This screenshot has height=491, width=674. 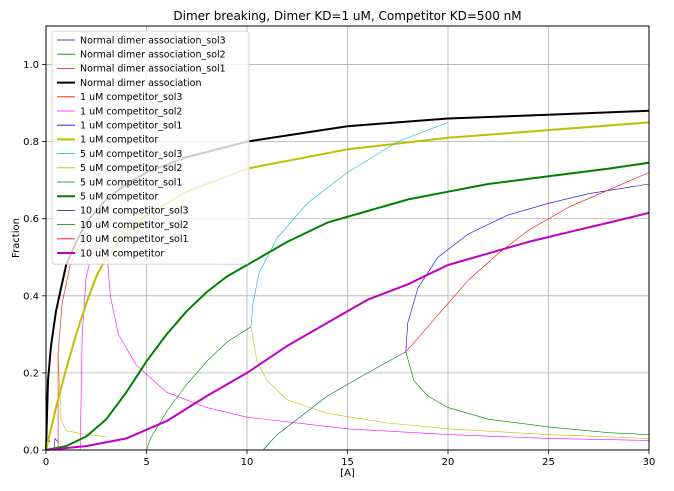 What do you see at coordinates (31, 296) in the screenshot?
I see `y-tick-label: 0.4` at bounding box center [31, 296].